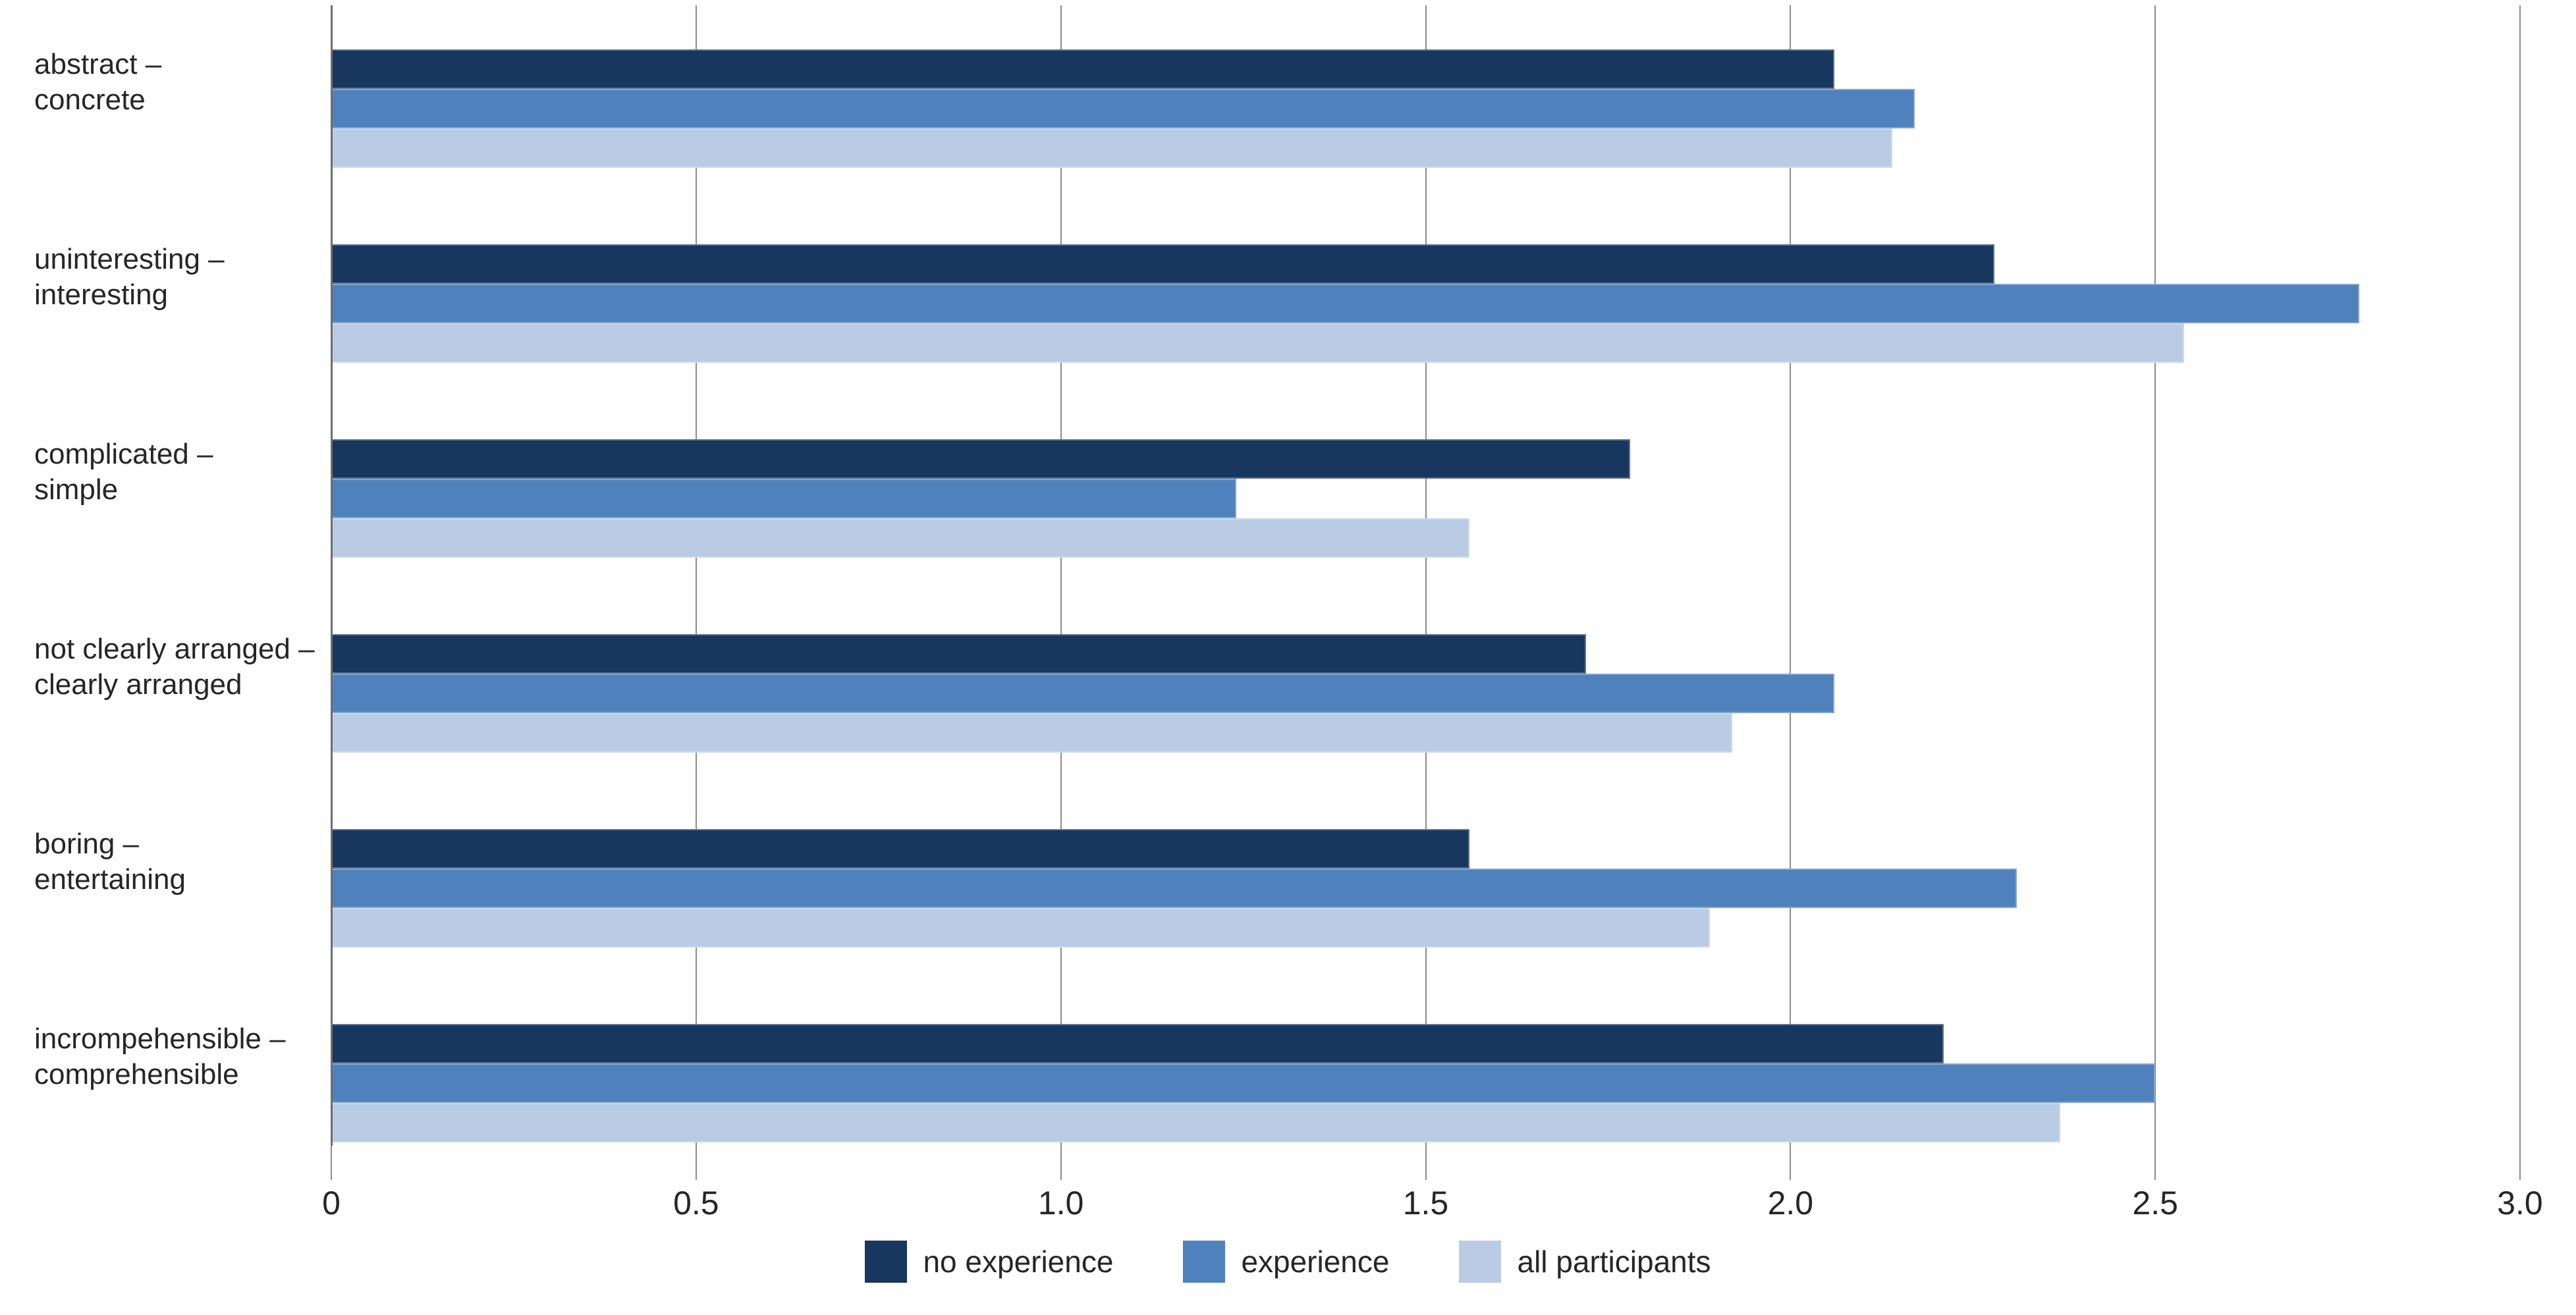 This screenshot has height=1315, width=2576. What do you see at coordinates (1196, 1122) in the screenshot?
I see `bar-all-participants-row6` at bounding box center [1196, 1122].